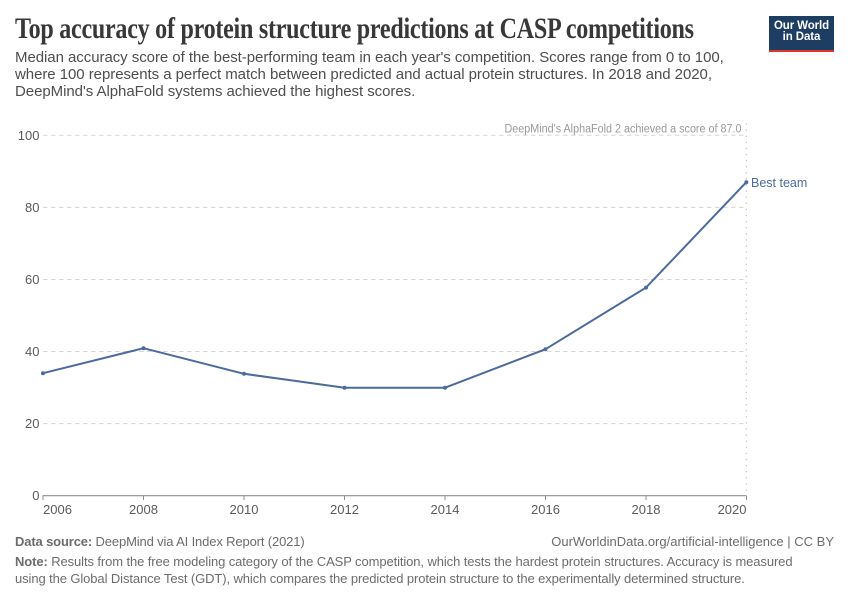 The image size is (850, 600). I want to click on svg-text: 2012, so click(344, 509).